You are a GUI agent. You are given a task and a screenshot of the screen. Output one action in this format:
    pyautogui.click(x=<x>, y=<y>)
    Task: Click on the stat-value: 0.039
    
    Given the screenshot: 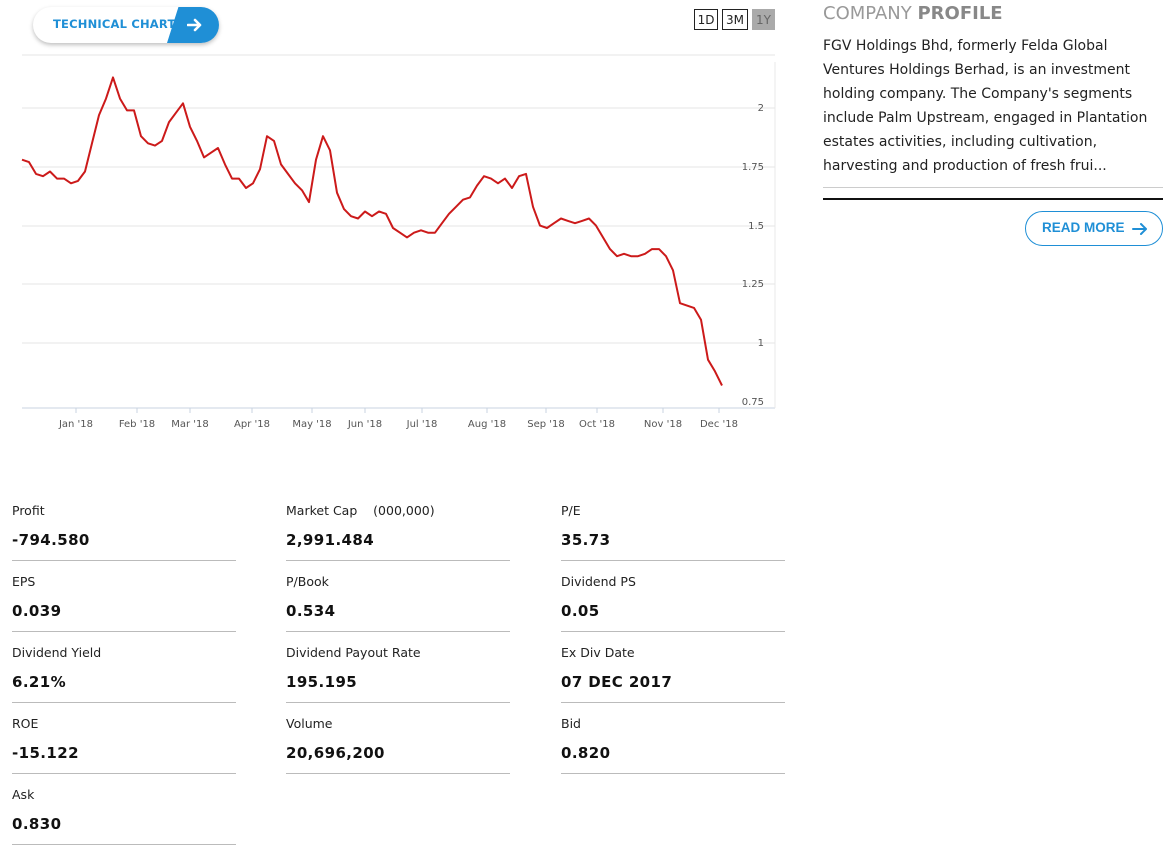 What is the action you would take?
    pyautogui.click(x=37, y=611)
    